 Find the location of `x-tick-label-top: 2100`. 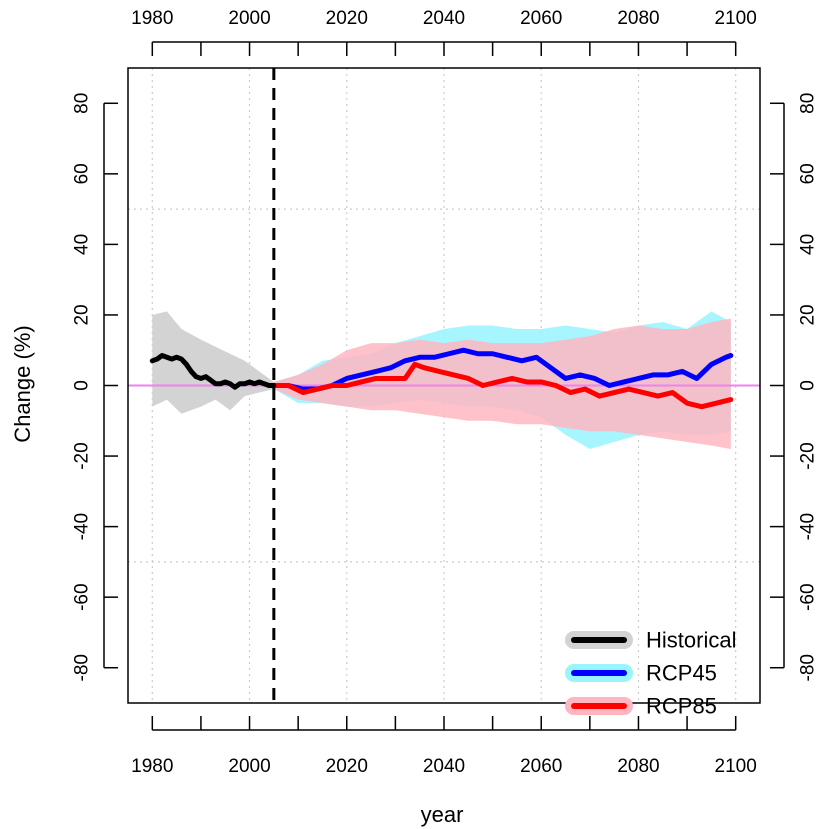

x-tick-label-top: 2100 is located at coordinates (736, 18).